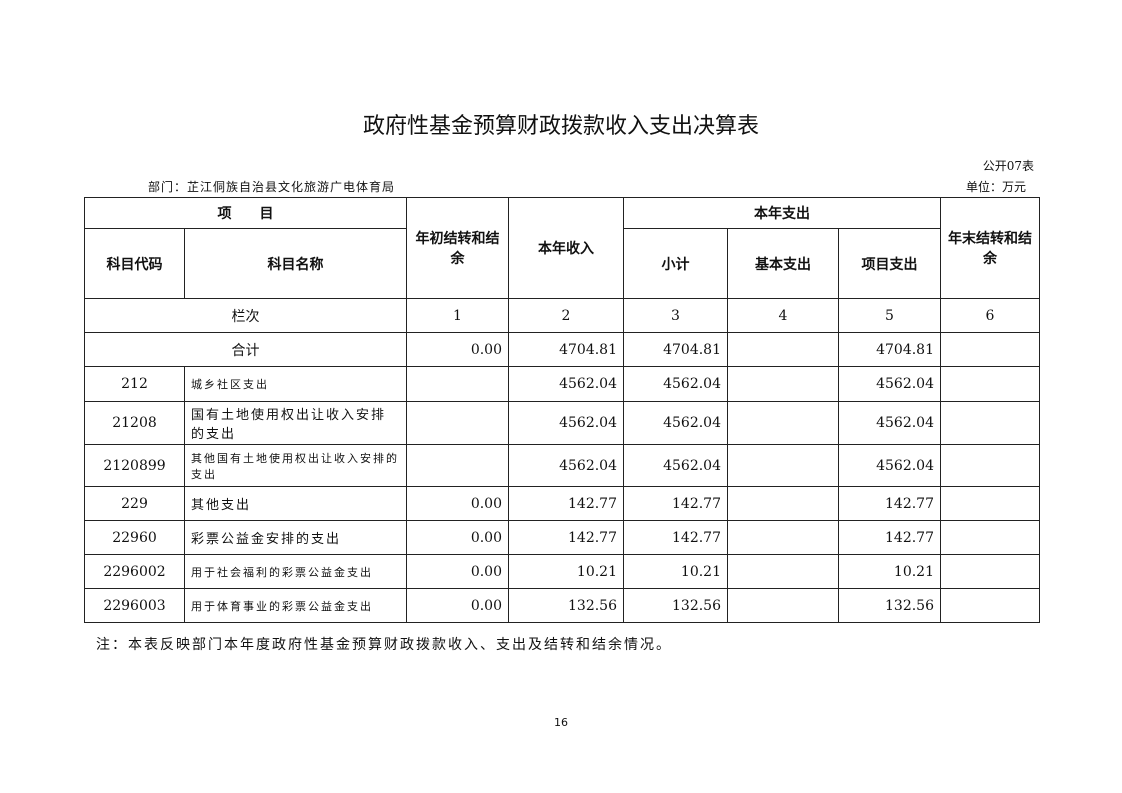  Describe the element at coordinates (675, 605) in the screenshot. I see `row-subtotal: 132.56` at that location.